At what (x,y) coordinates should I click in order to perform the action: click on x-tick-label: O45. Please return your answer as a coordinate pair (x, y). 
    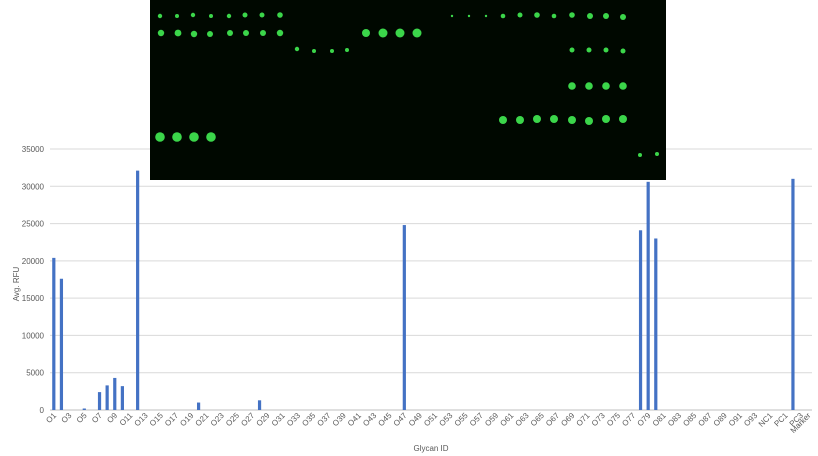
    Looking at the image, I should click on (384, 419).